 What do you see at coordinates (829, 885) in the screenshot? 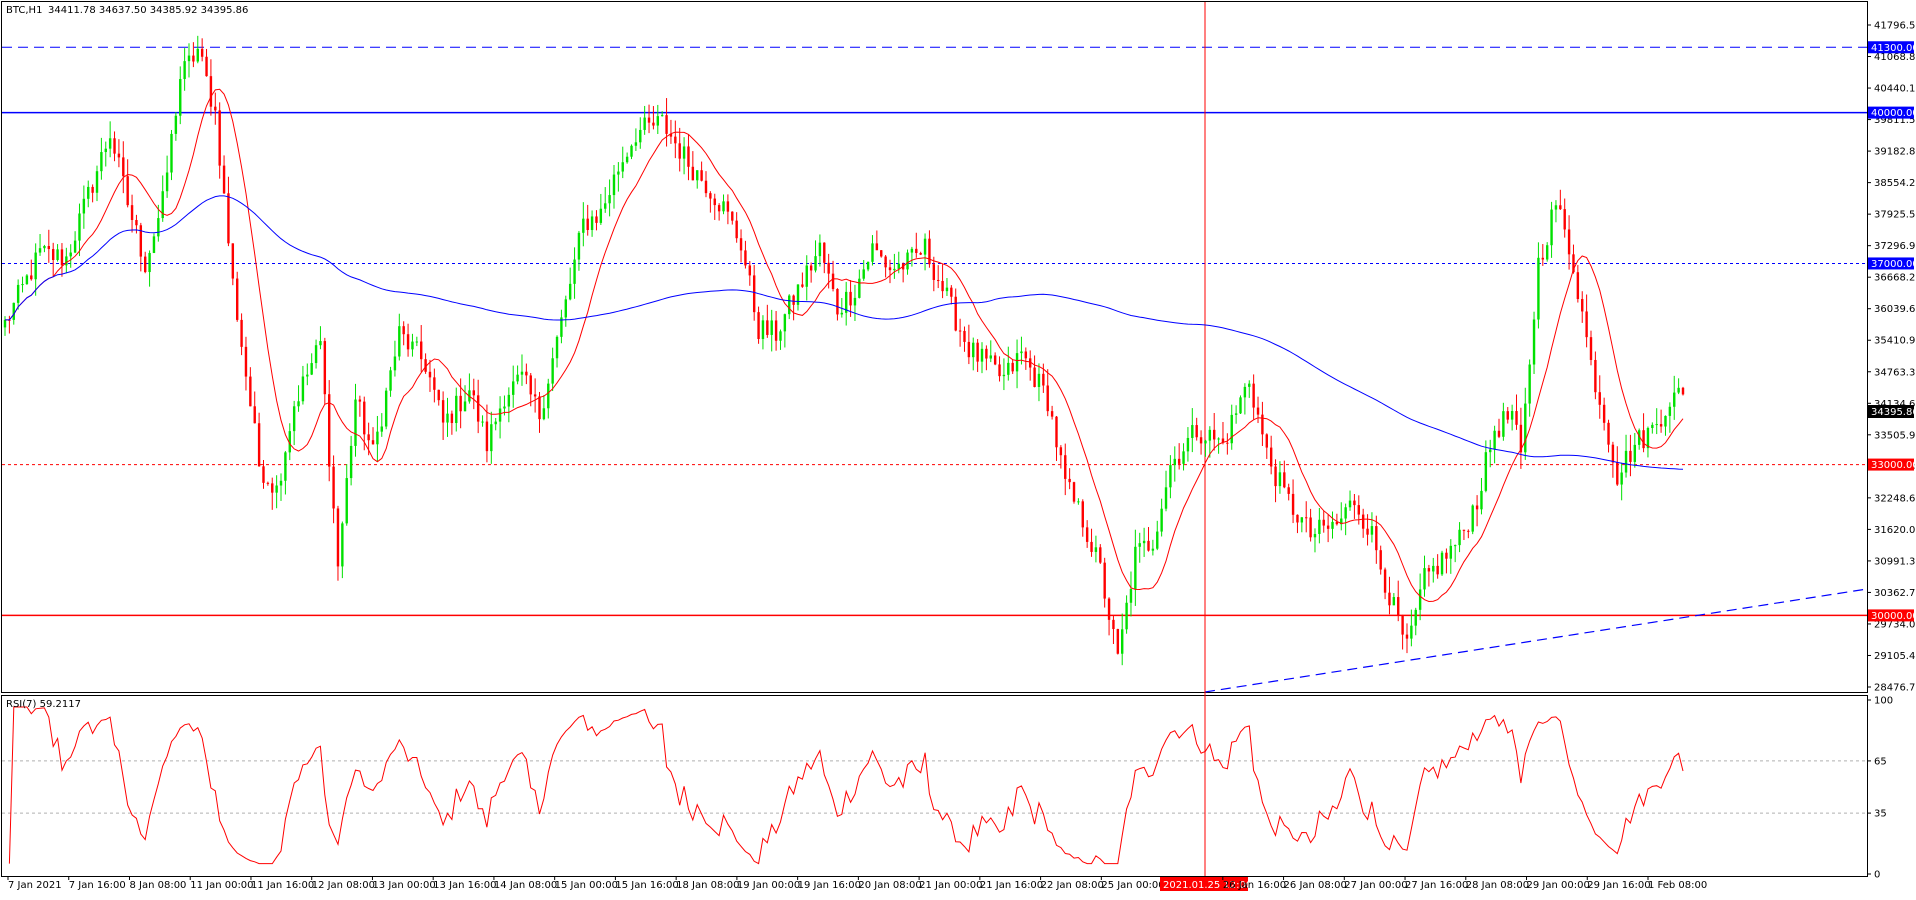
I see `time-tick-label: 19 Jan 16:00` at bounding box center [829, 885].